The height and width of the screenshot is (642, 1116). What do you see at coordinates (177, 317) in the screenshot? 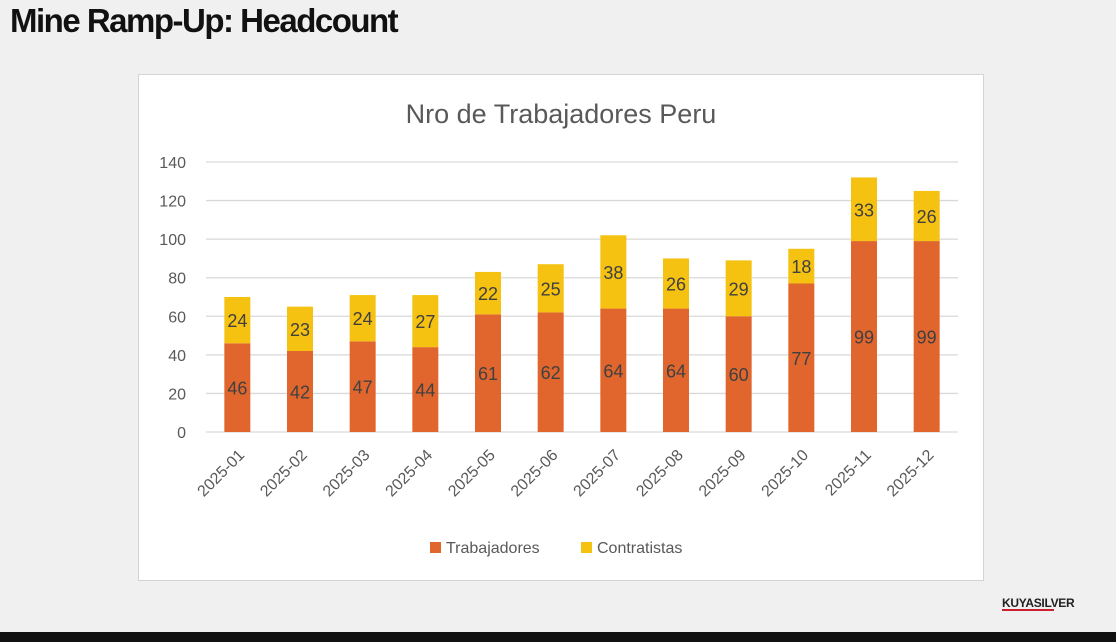
I see `y-tick-label: 60` at bounding box center [177, 317].